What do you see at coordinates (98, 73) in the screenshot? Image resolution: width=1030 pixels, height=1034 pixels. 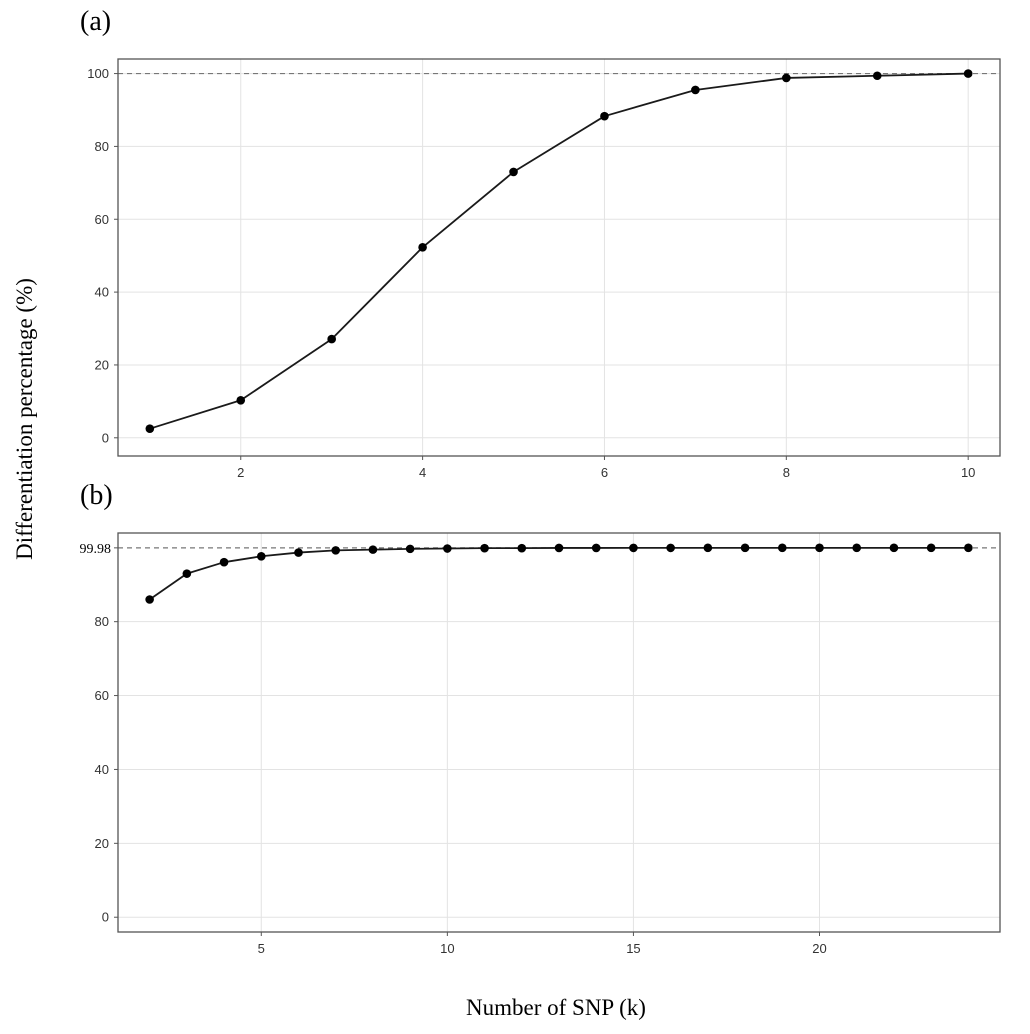 I see `y-tick-label-100: 100` at bounding box center [98, 73].